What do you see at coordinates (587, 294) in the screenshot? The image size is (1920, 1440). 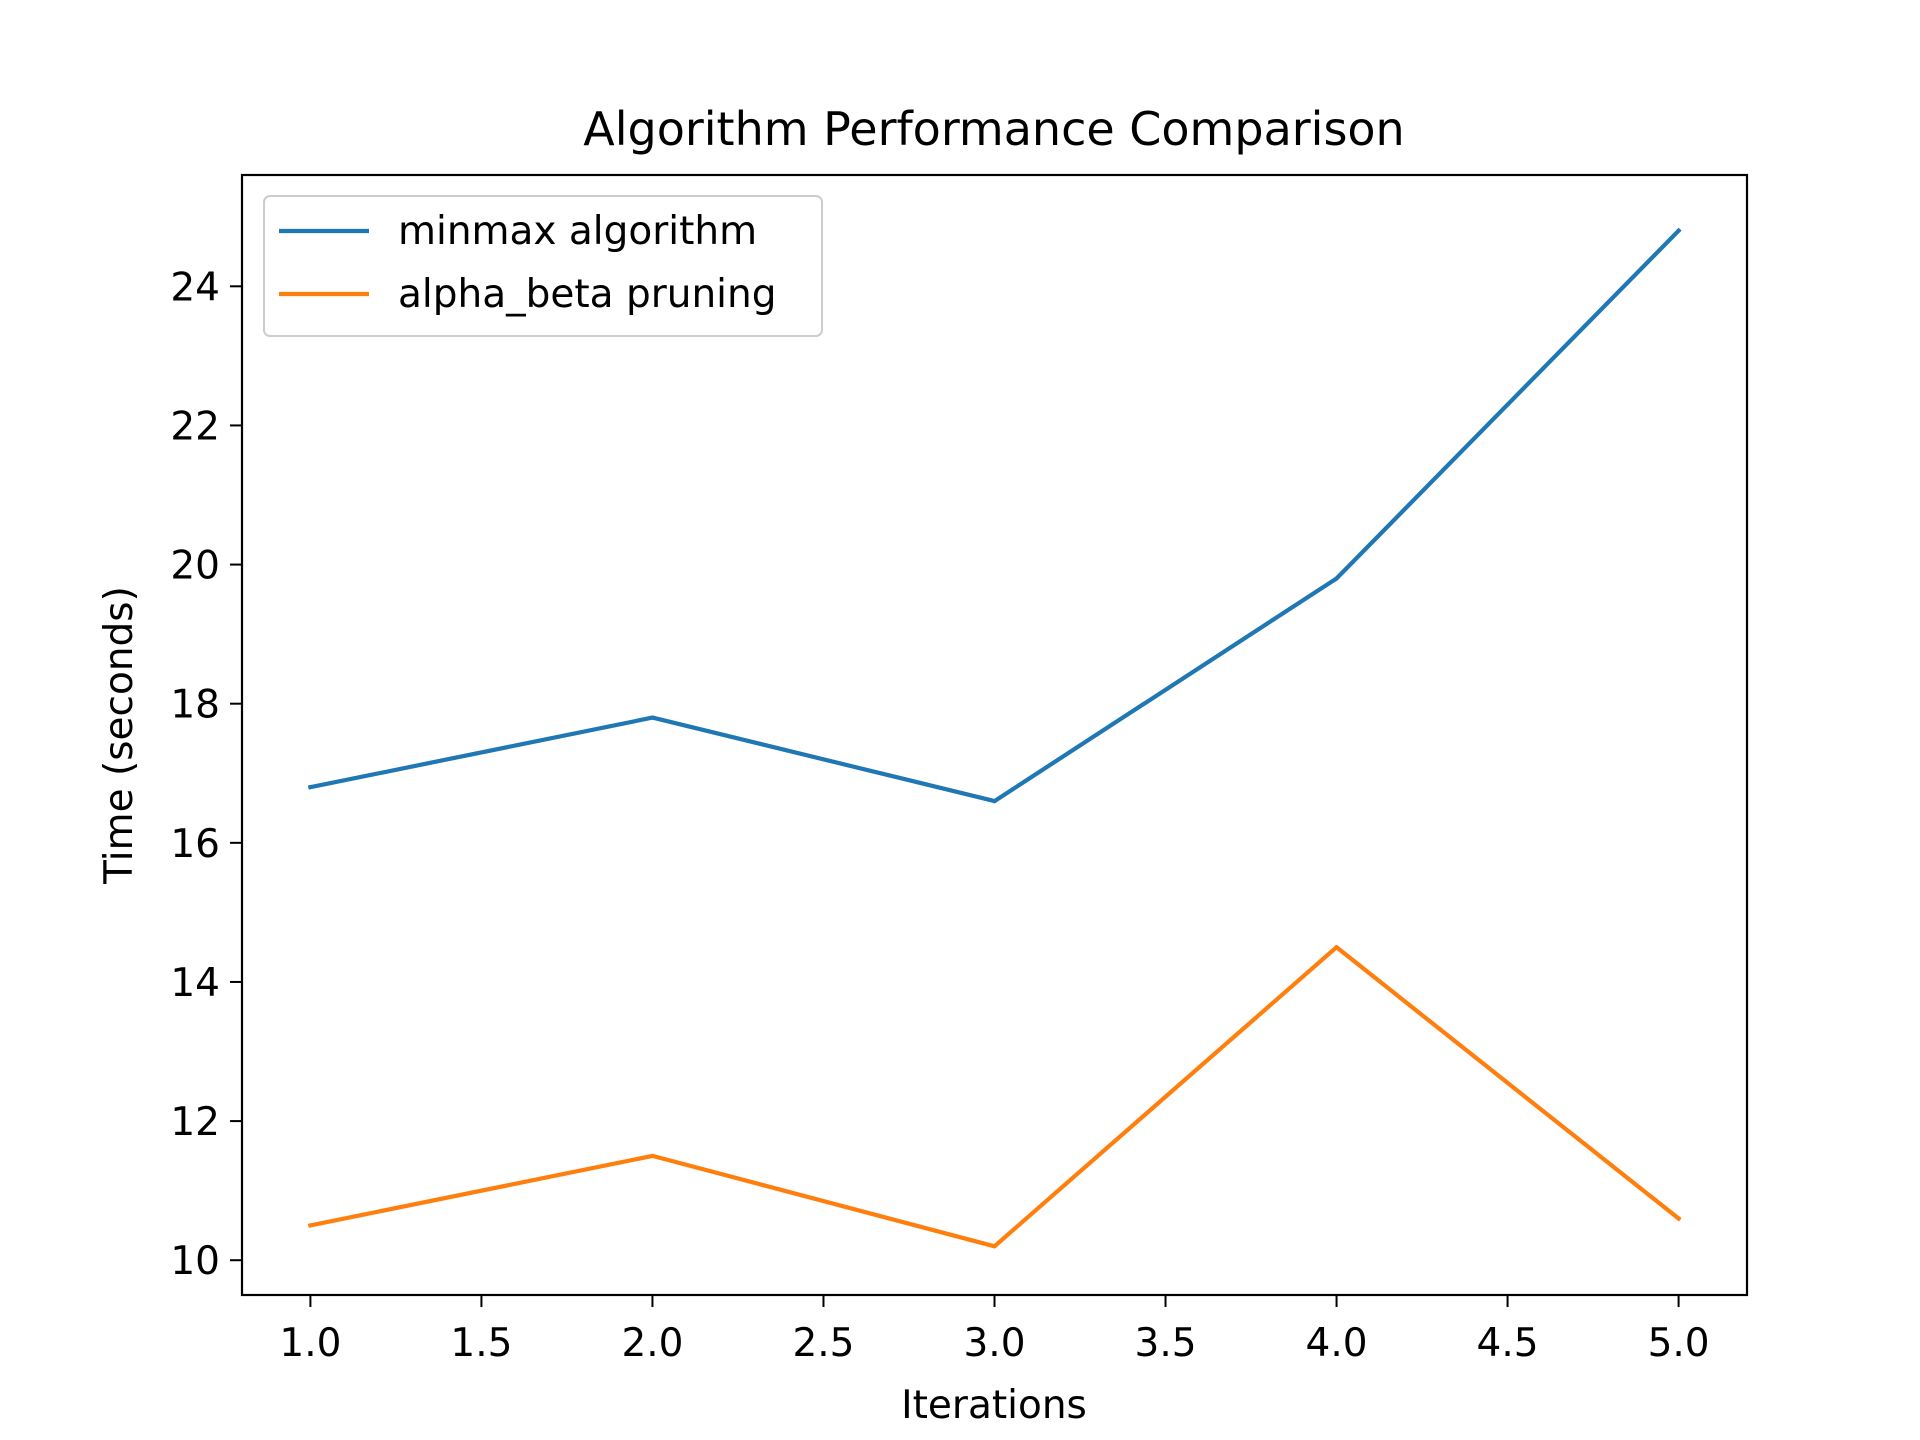 I see `legend-label-alpha-beta: alpha_beta pruning` at bounding box center [587, 294].